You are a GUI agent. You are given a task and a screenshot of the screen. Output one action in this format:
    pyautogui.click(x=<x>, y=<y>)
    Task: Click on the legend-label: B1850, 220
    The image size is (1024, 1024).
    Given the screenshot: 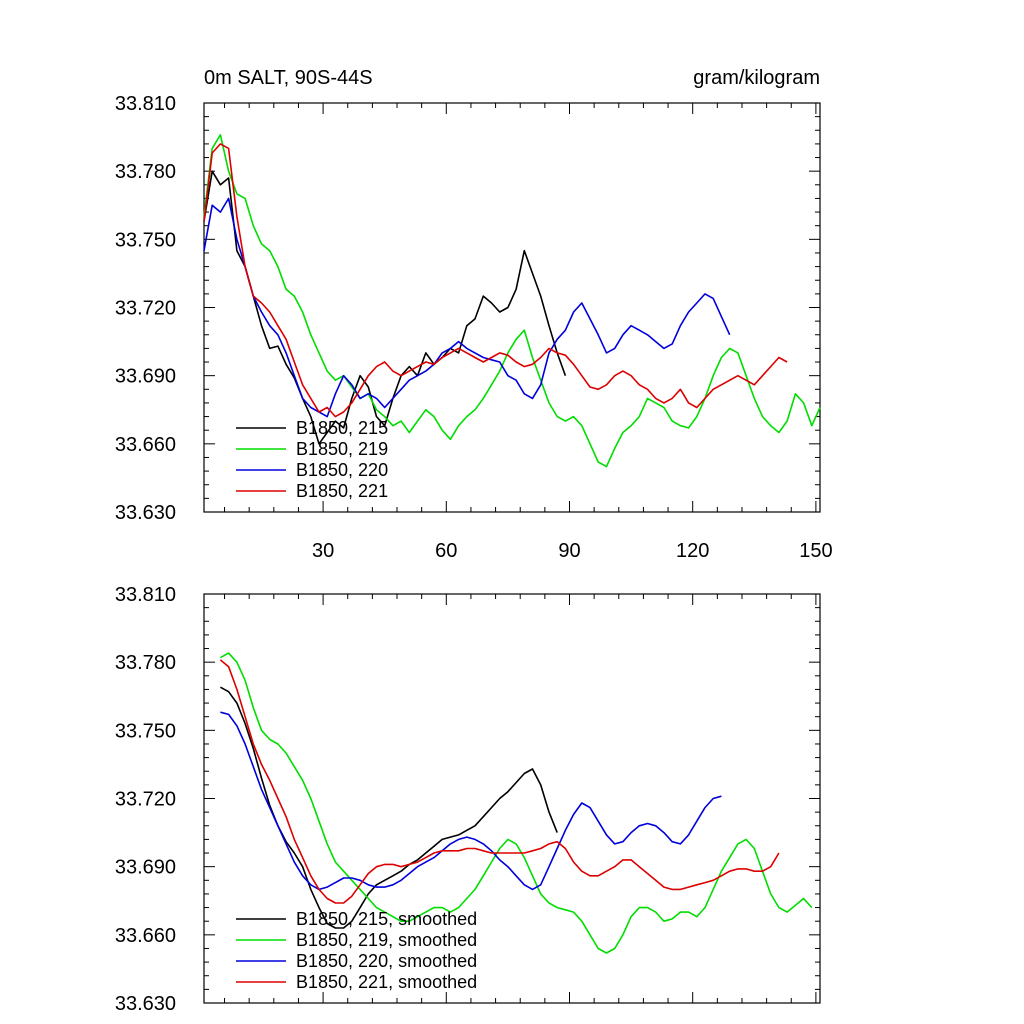 What is the action you would take?
    pyautogui.click(x=342, y=470)
    